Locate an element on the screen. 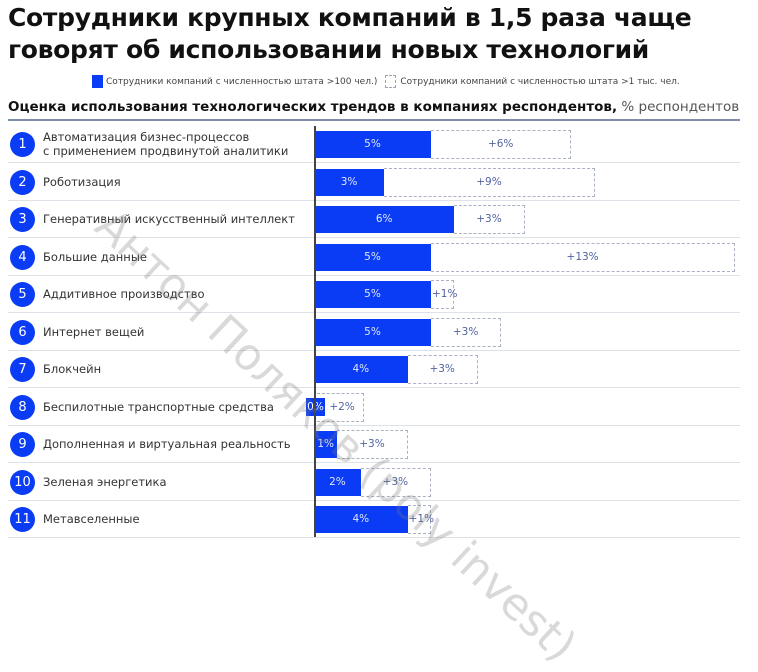 The height and width of the screenshot is (672, 758). row-label-line1: Интернет вещей is located at coordinates (94, 331).